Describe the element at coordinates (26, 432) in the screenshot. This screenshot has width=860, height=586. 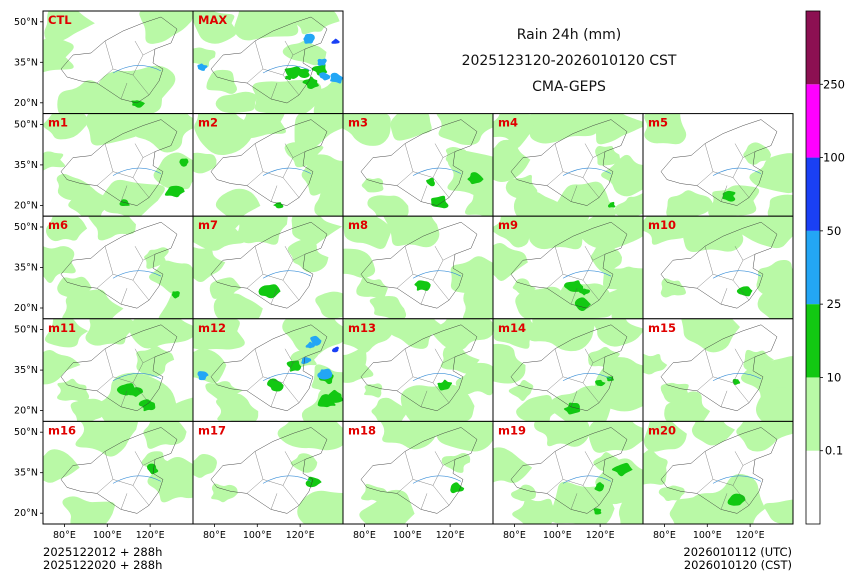
I see `lat-tick-label: 50°N` at that location.